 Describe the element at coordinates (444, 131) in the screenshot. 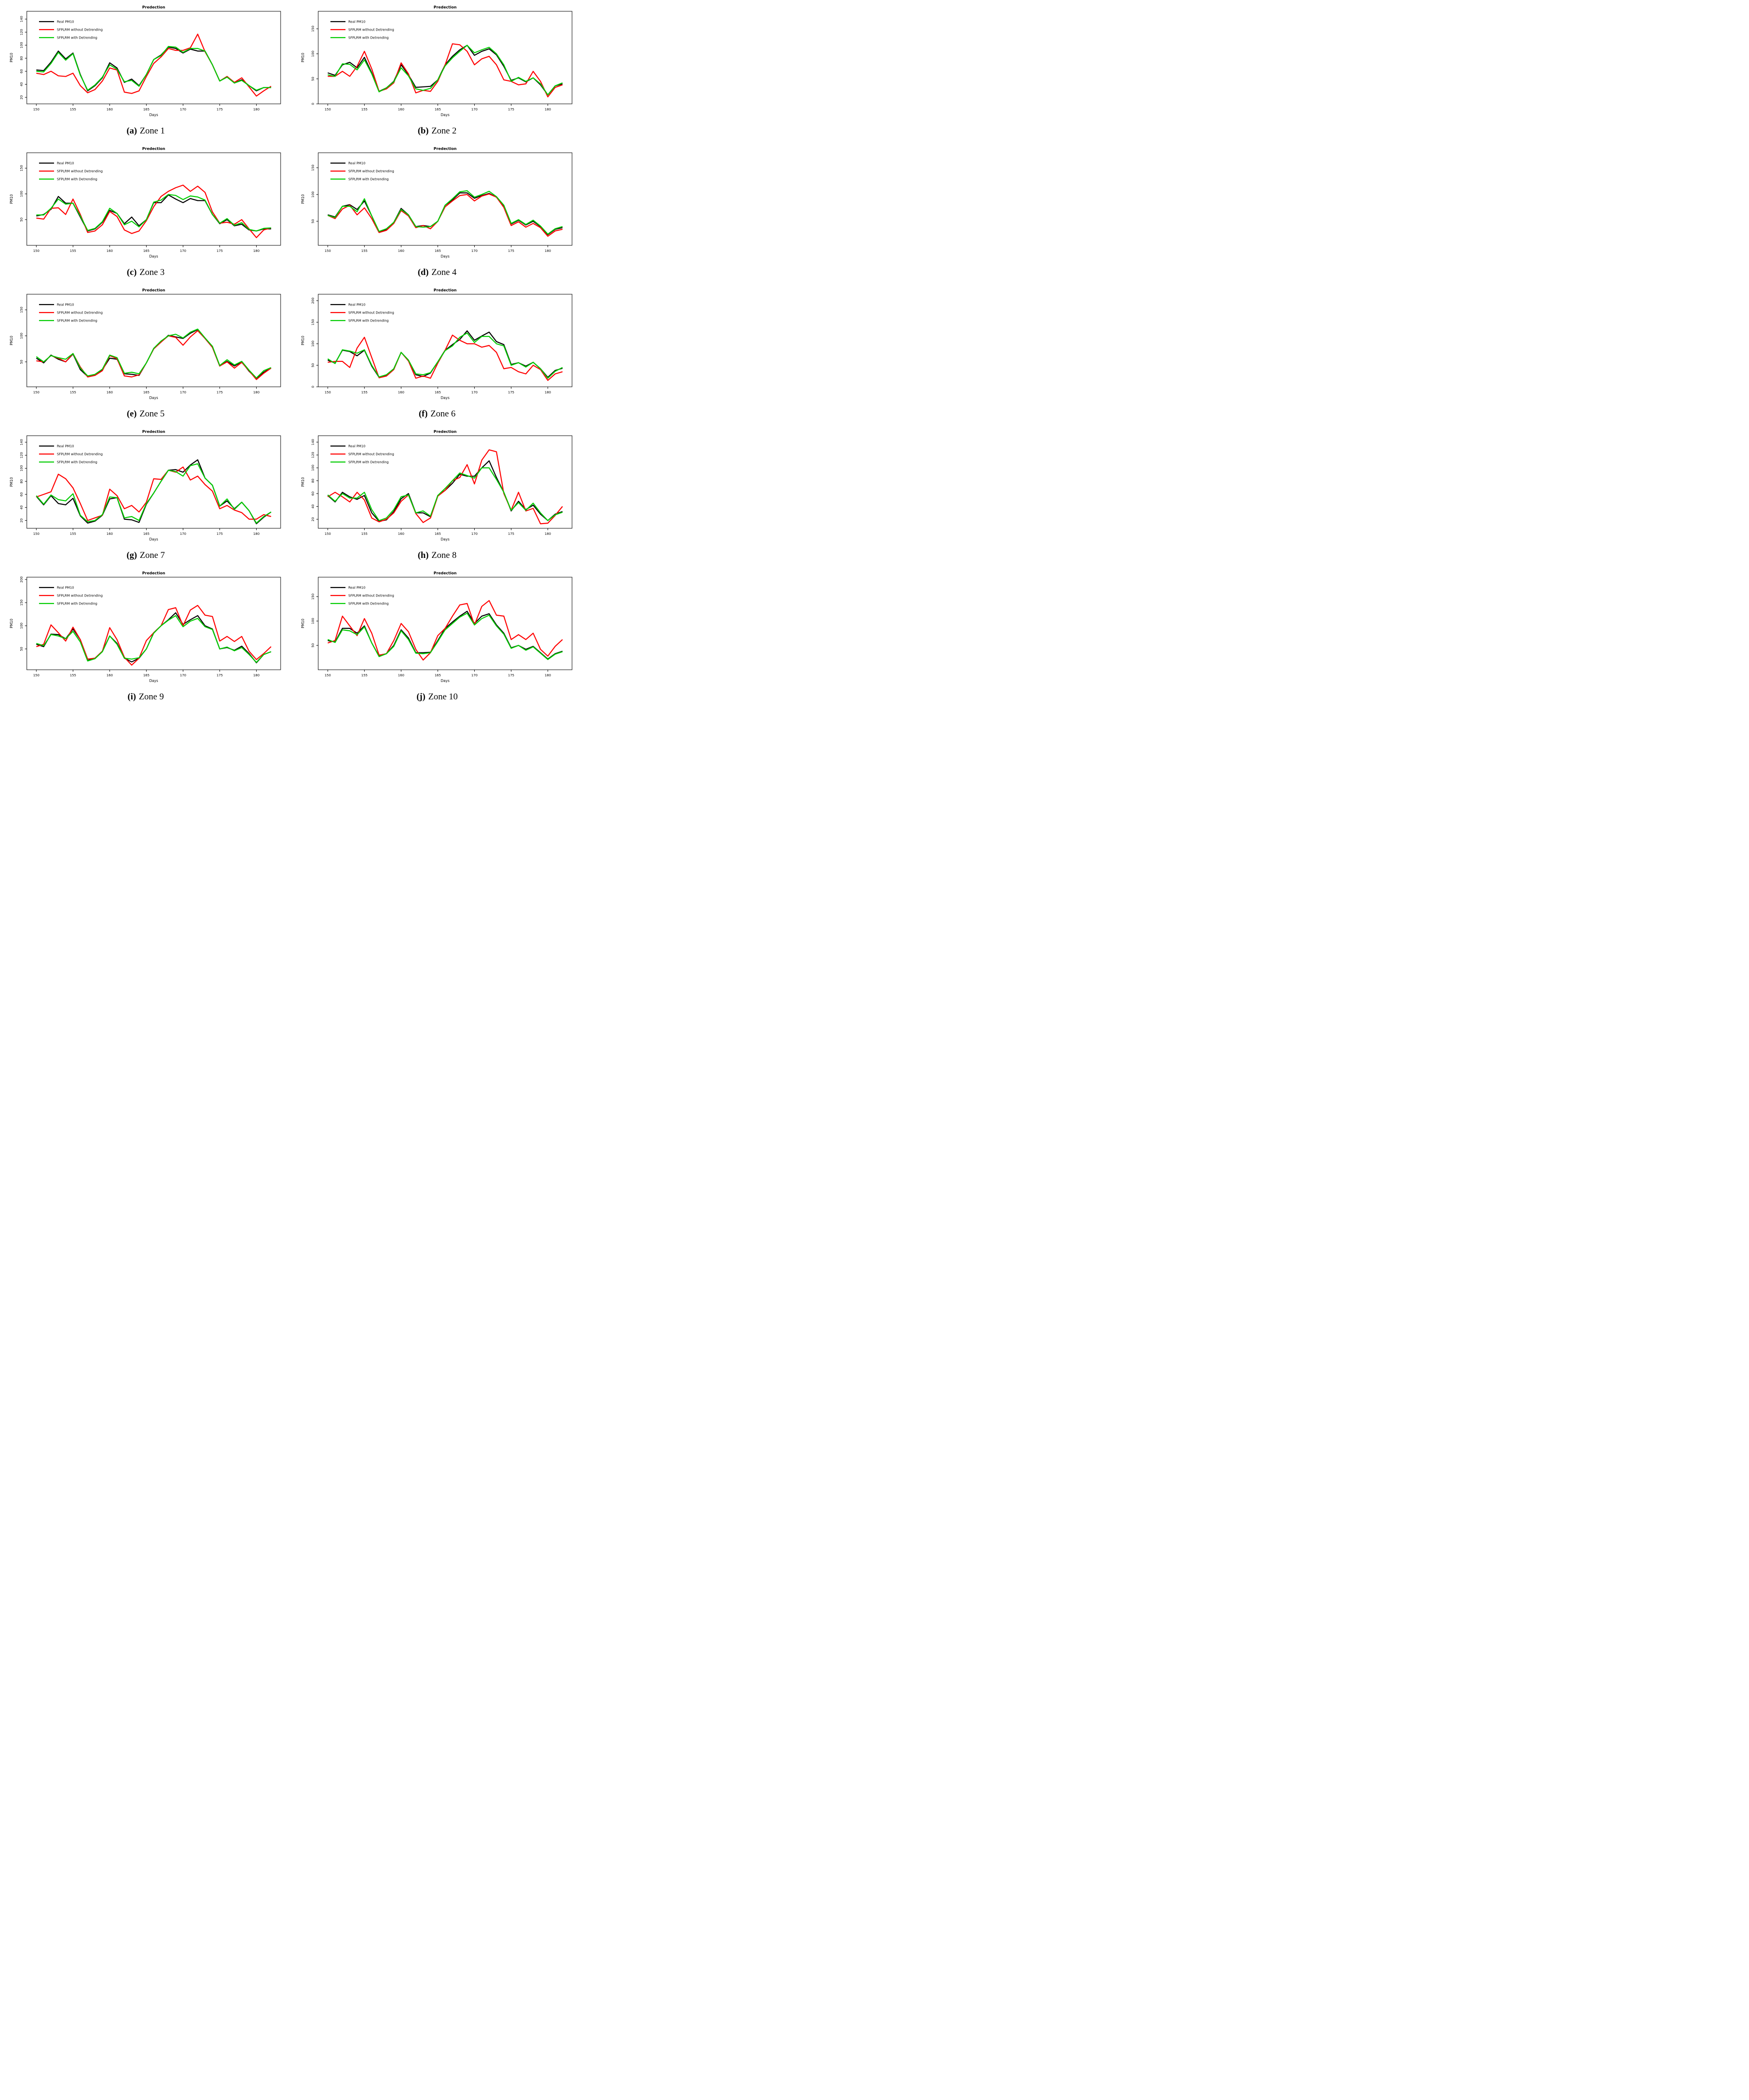

I see `caption-text: Zone 2` at that location.